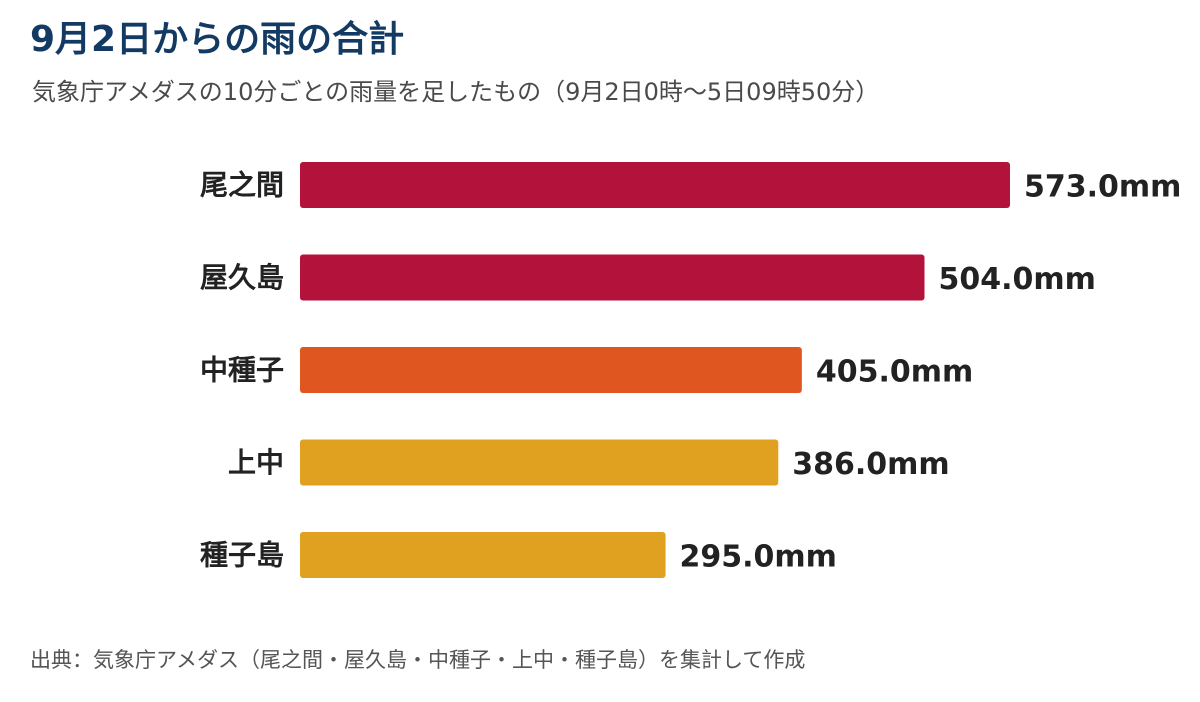  What do you see at coordinates (242, 370) in the screenshot?
I see `category-label: 中種子` at bounding box center [242, 370].